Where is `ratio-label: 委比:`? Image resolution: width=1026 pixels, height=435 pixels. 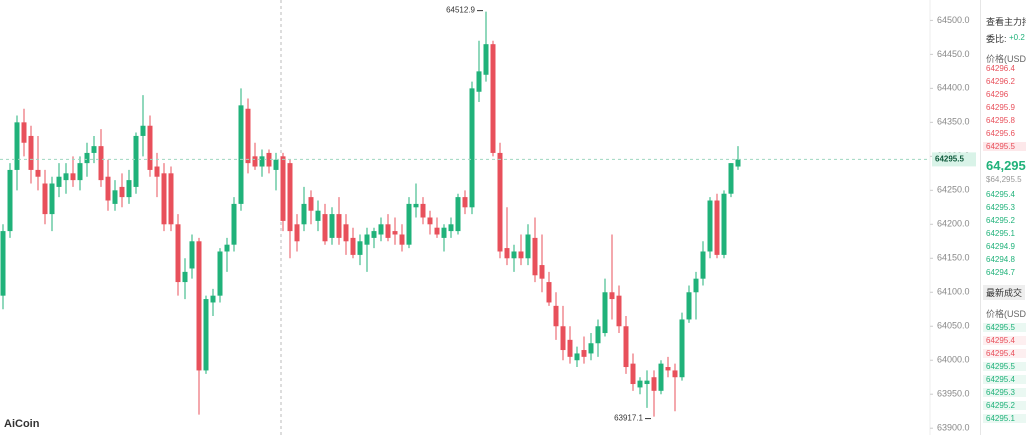
ratio-label: 委比: is located at coordinates (996, 39).